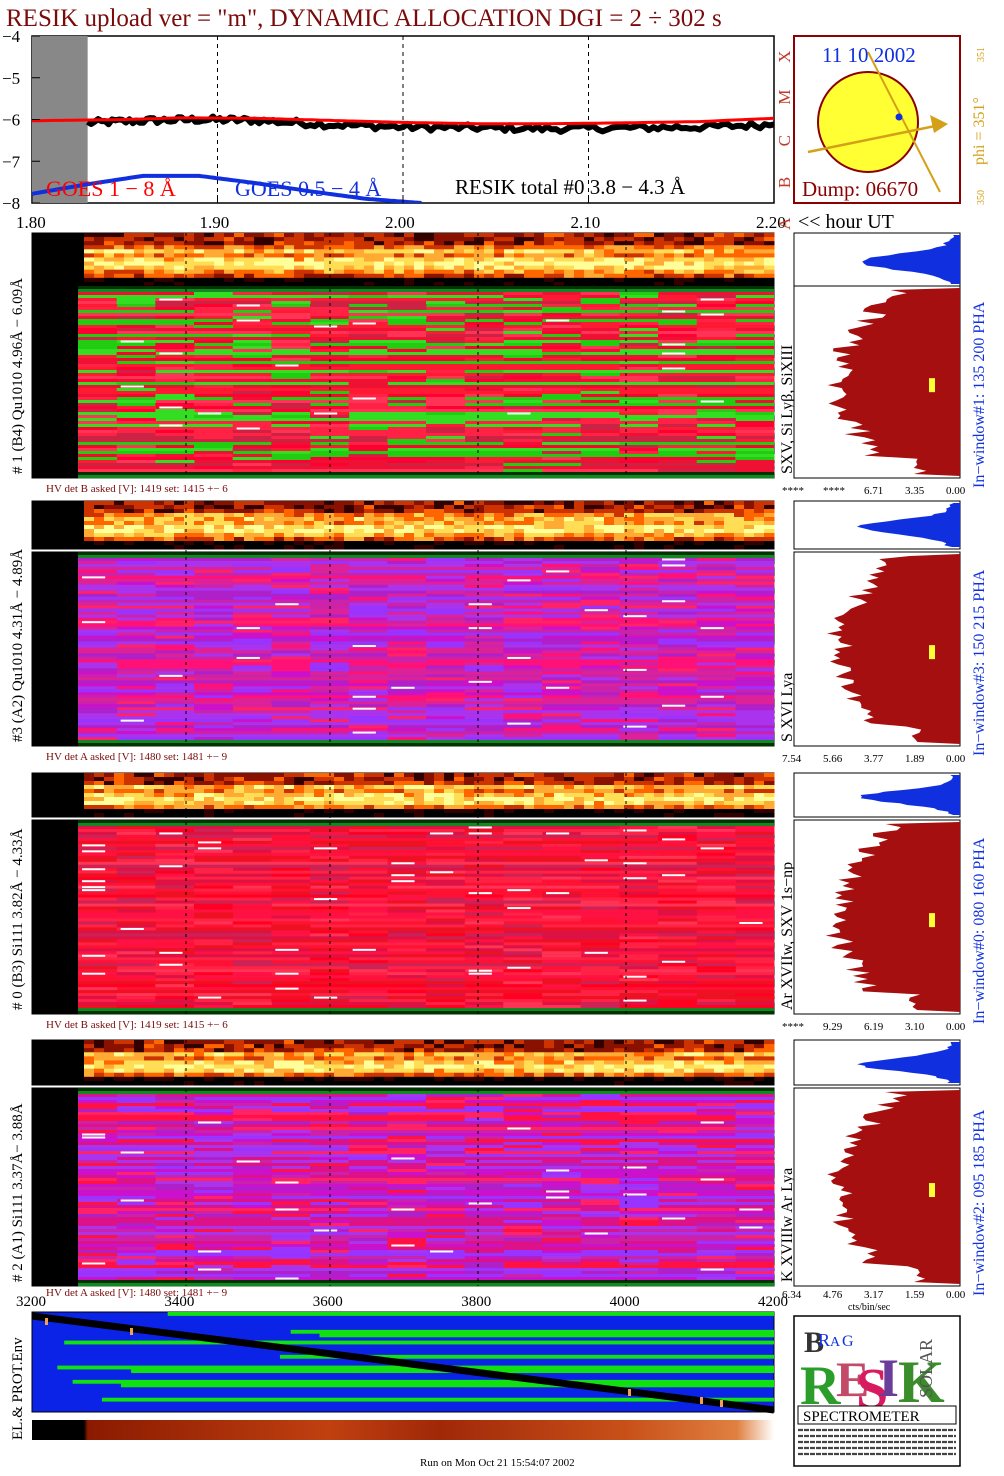  Describe the element at coordinates (287, 365) in the screenshot. I see `heatmap-highlight` at that location.